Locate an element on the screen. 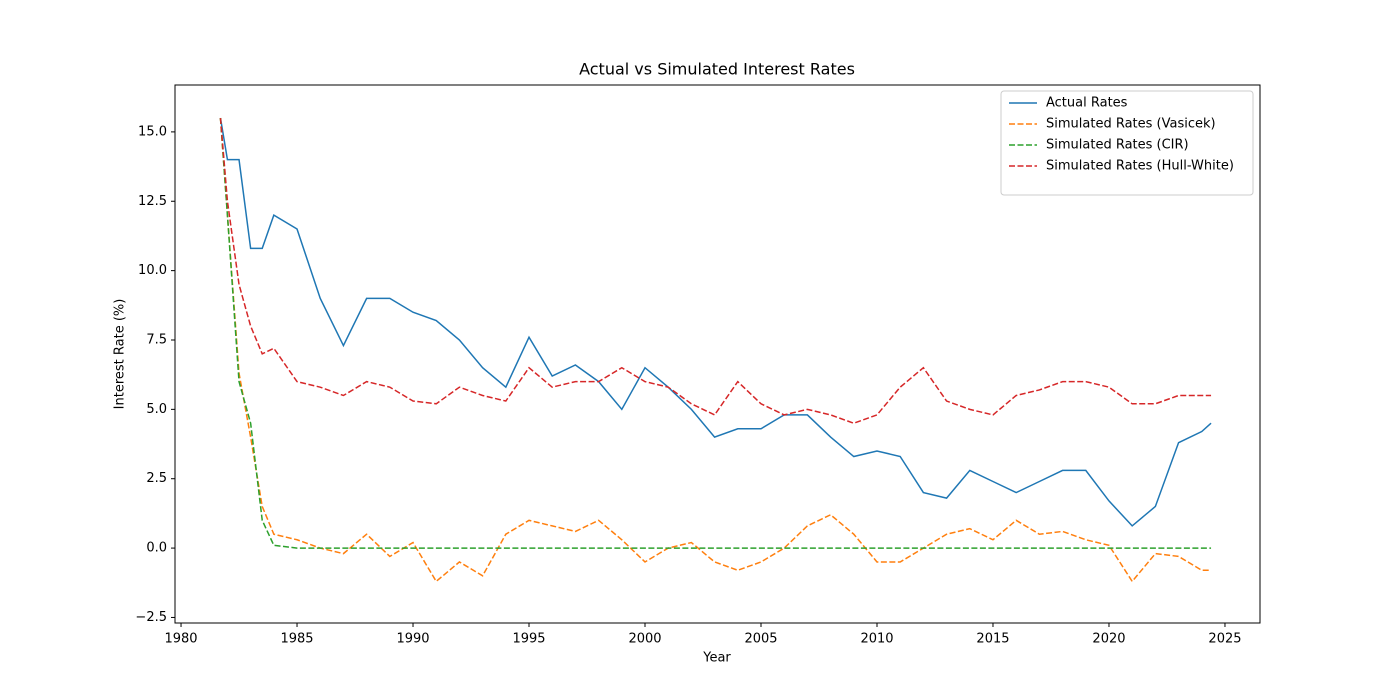 The width and height of the screenshot is (1400, 700). x-tick-label: 1995 is located at coordinates (528, 639).